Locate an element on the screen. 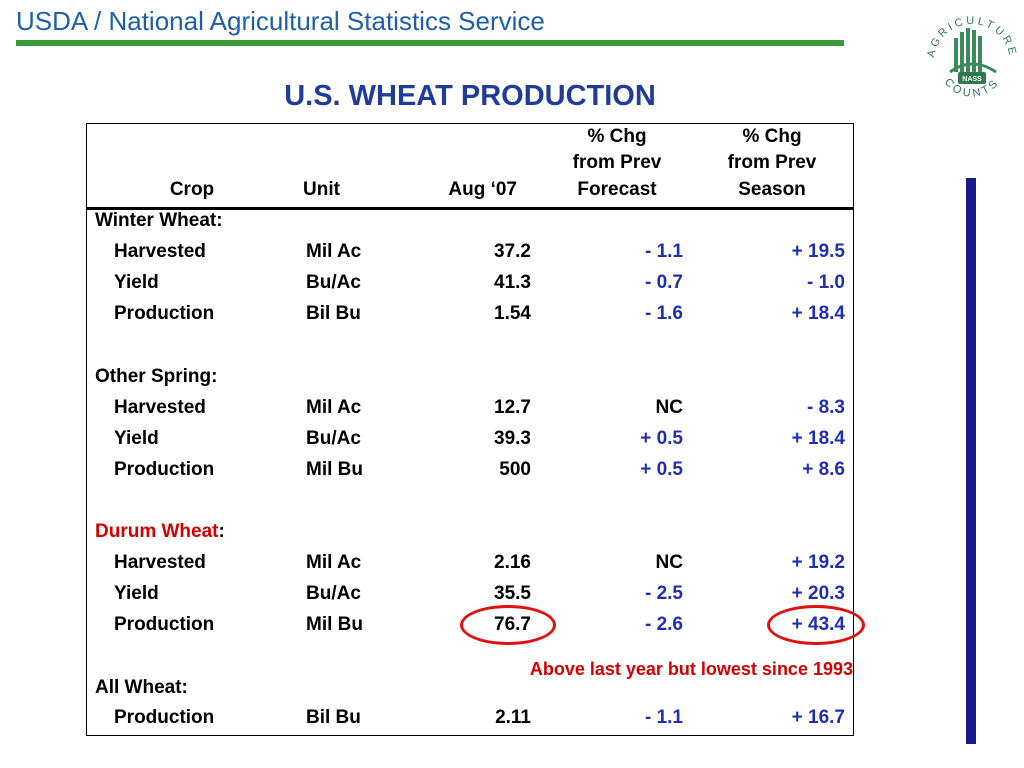 The image size is (1024, 768). section-label-winter-wheat: Winter Wheat: is located at coordinates (159, 220).